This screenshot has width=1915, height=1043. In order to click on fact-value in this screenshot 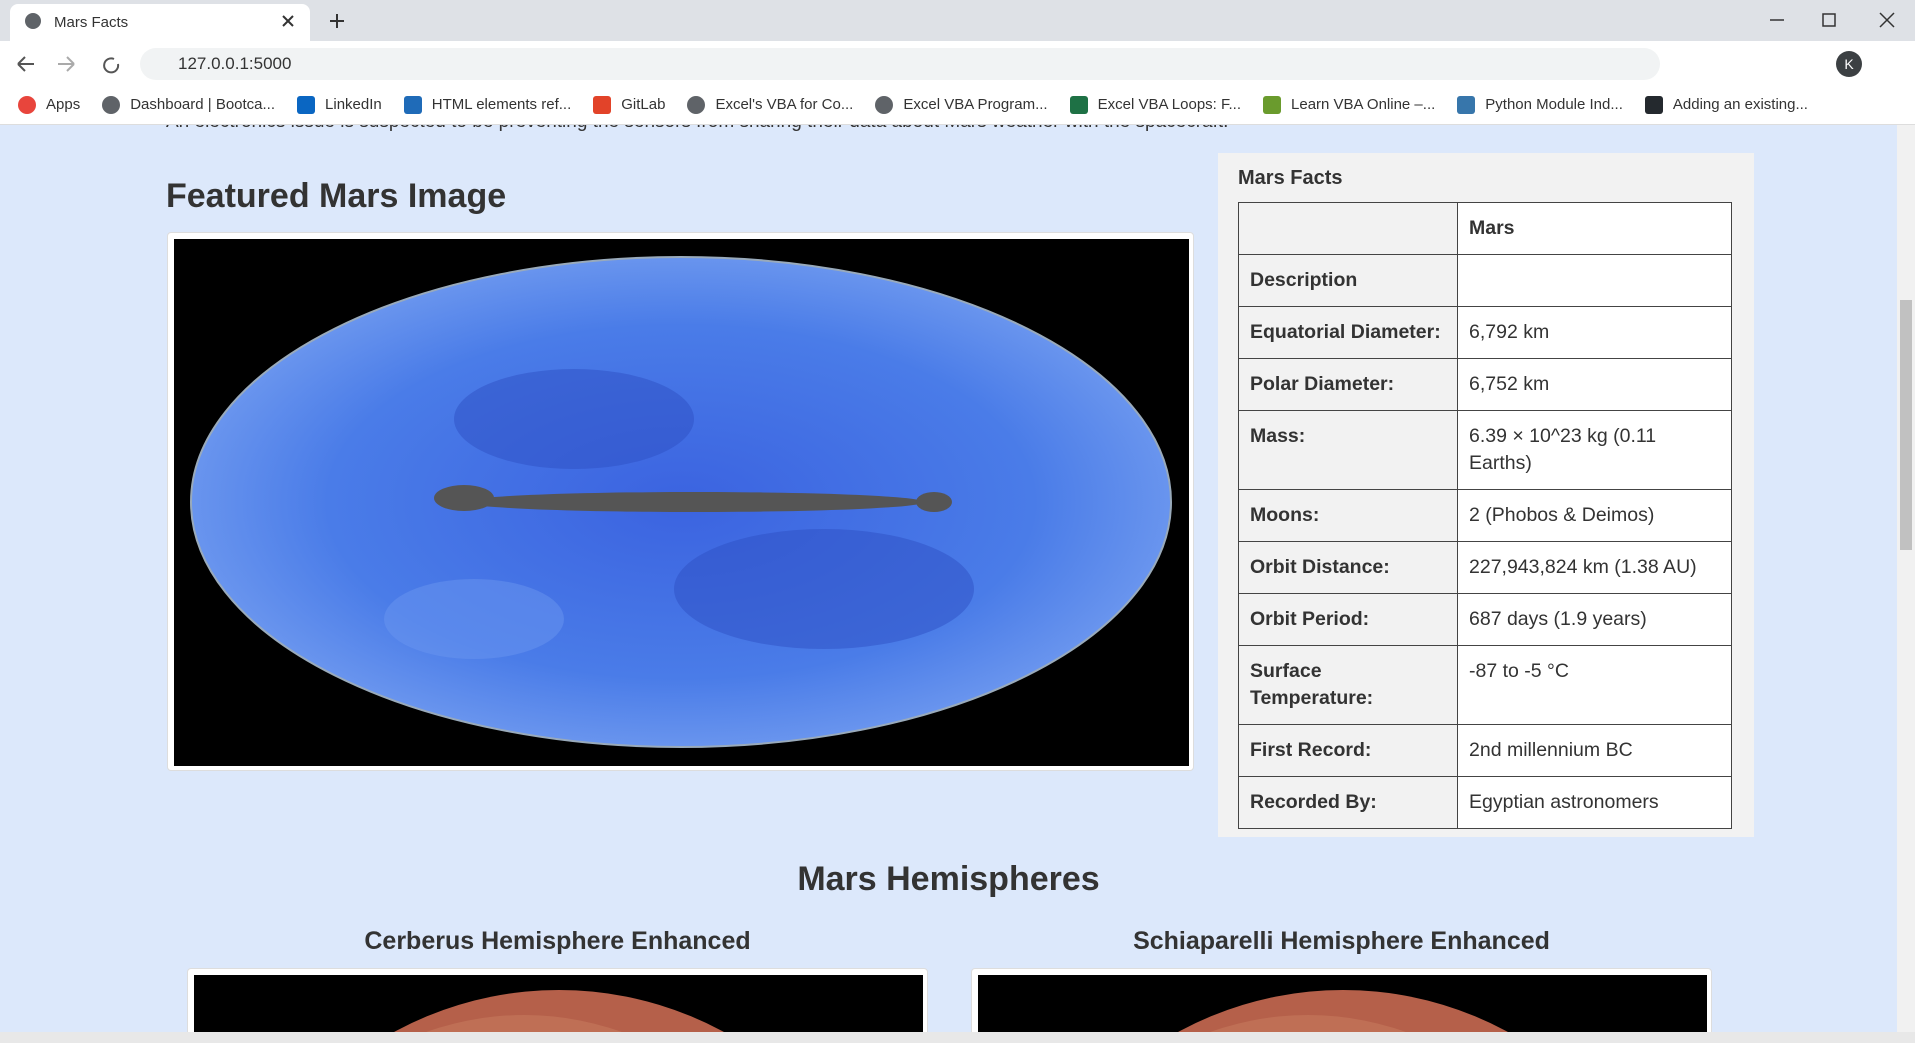, I will do `click(1594, 280)`.